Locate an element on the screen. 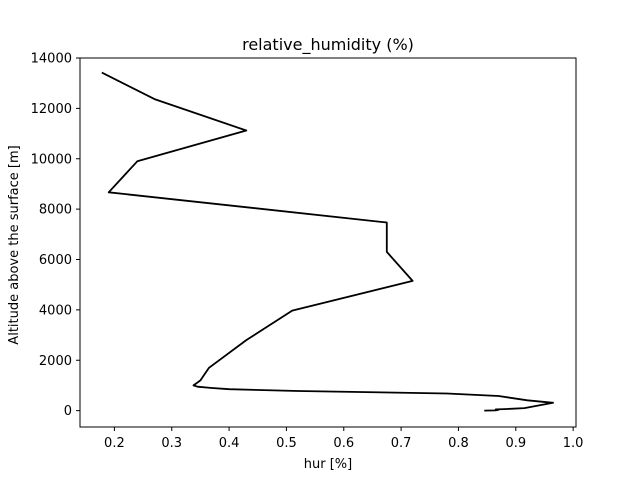  y-tick-label: 6000 is located at coordinates (55, 260).